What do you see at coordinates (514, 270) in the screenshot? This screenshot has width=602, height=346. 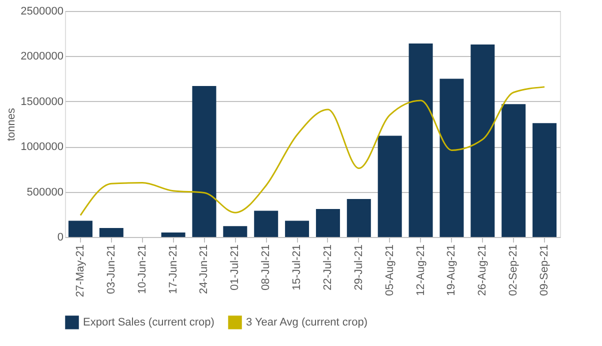 I see `x-tick-label: 02-Sep-21` at bounding box center [514, 270].